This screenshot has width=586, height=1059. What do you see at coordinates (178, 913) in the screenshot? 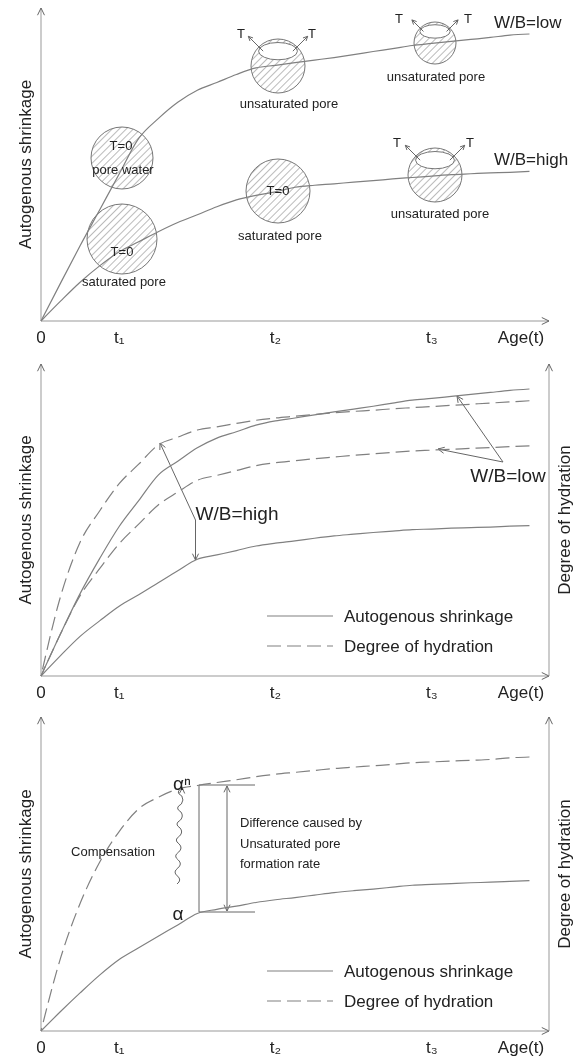
I see `annotation: α` at bounding box center [178, 913].